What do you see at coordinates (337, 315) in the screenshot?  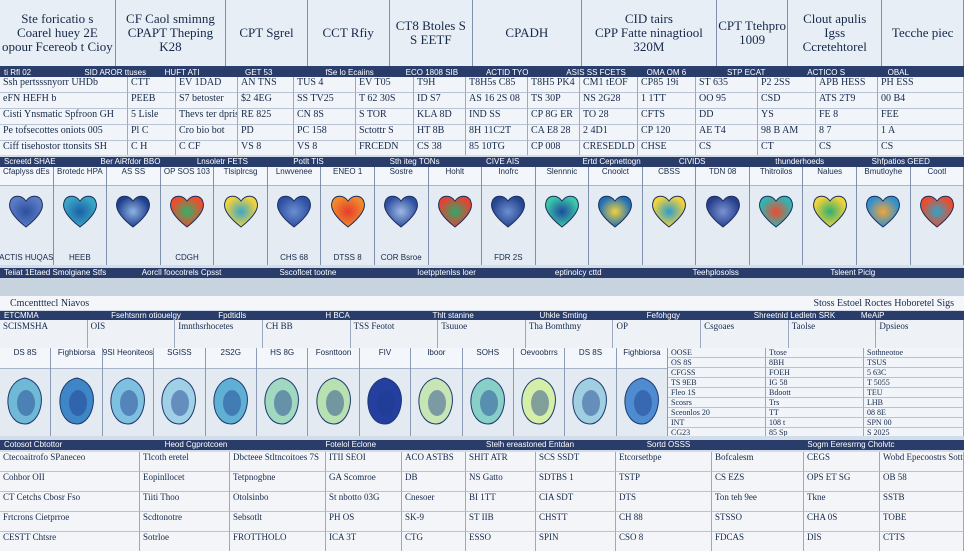 I see `strip-label: H BCA` at bounding box center [337, 315].